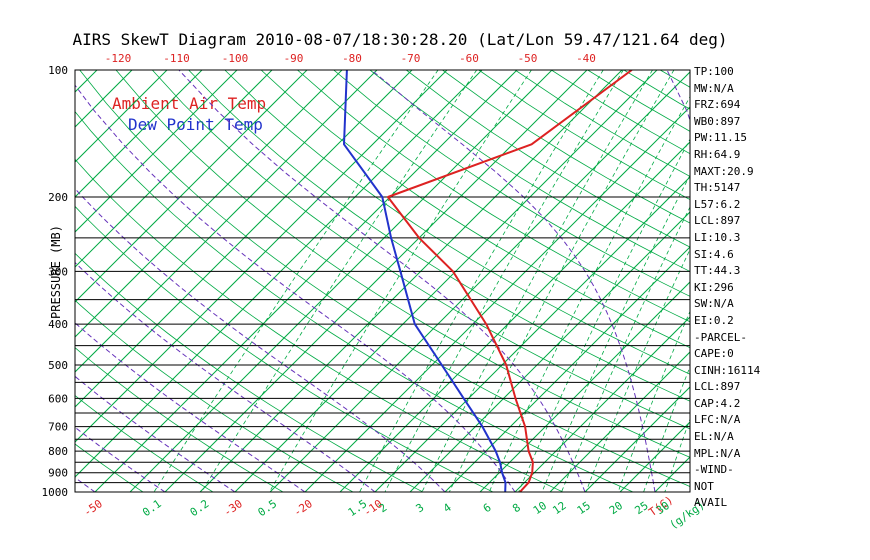  I want to click on info-line-17: CAPE:0, so click(714, 354).